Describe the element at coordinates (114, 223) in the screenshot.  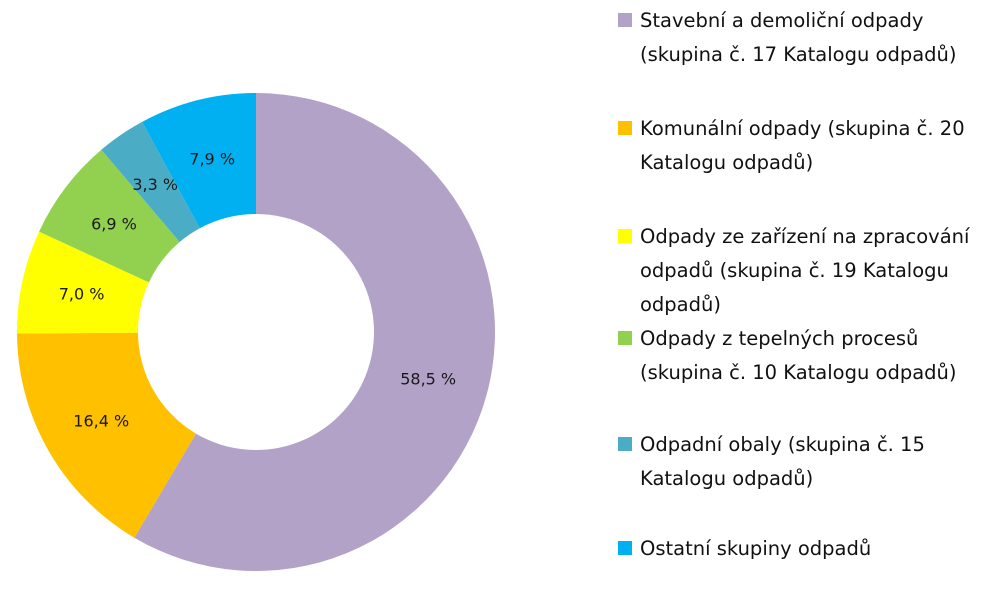
I see `slice-data-label-4: 6,9 %` at that location.